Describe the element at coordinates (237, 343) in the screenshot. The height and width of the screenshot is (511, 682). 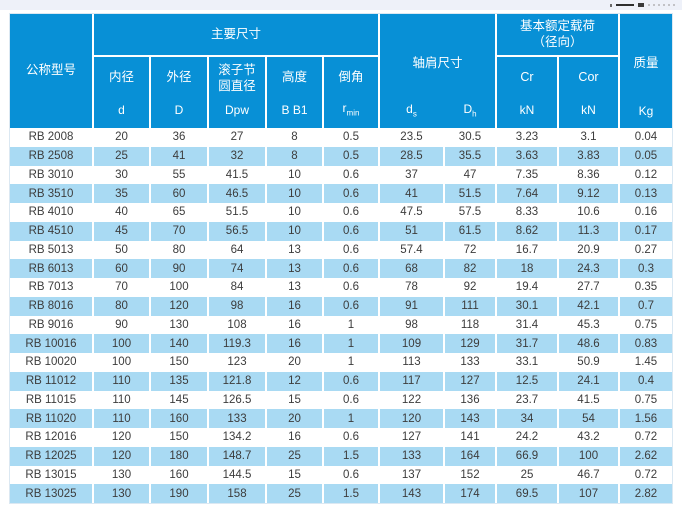
I see `cell-Dpw: 119.3` at that location.